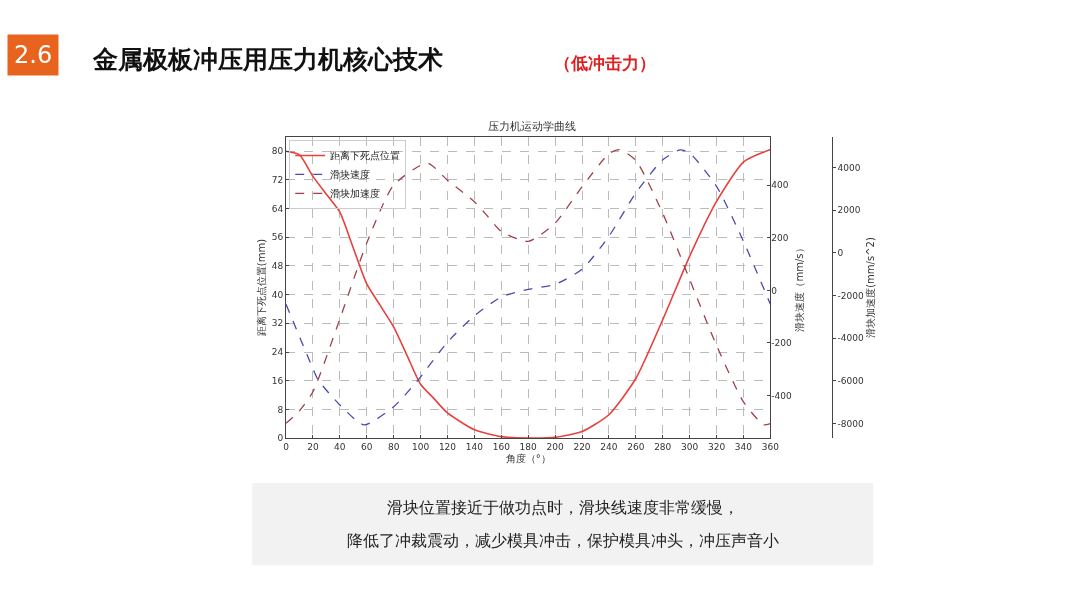  What do you see at coordinates (582, 446) in the screenshot?
I see `x-tick-label: 220` at bounding box center [582, 446].